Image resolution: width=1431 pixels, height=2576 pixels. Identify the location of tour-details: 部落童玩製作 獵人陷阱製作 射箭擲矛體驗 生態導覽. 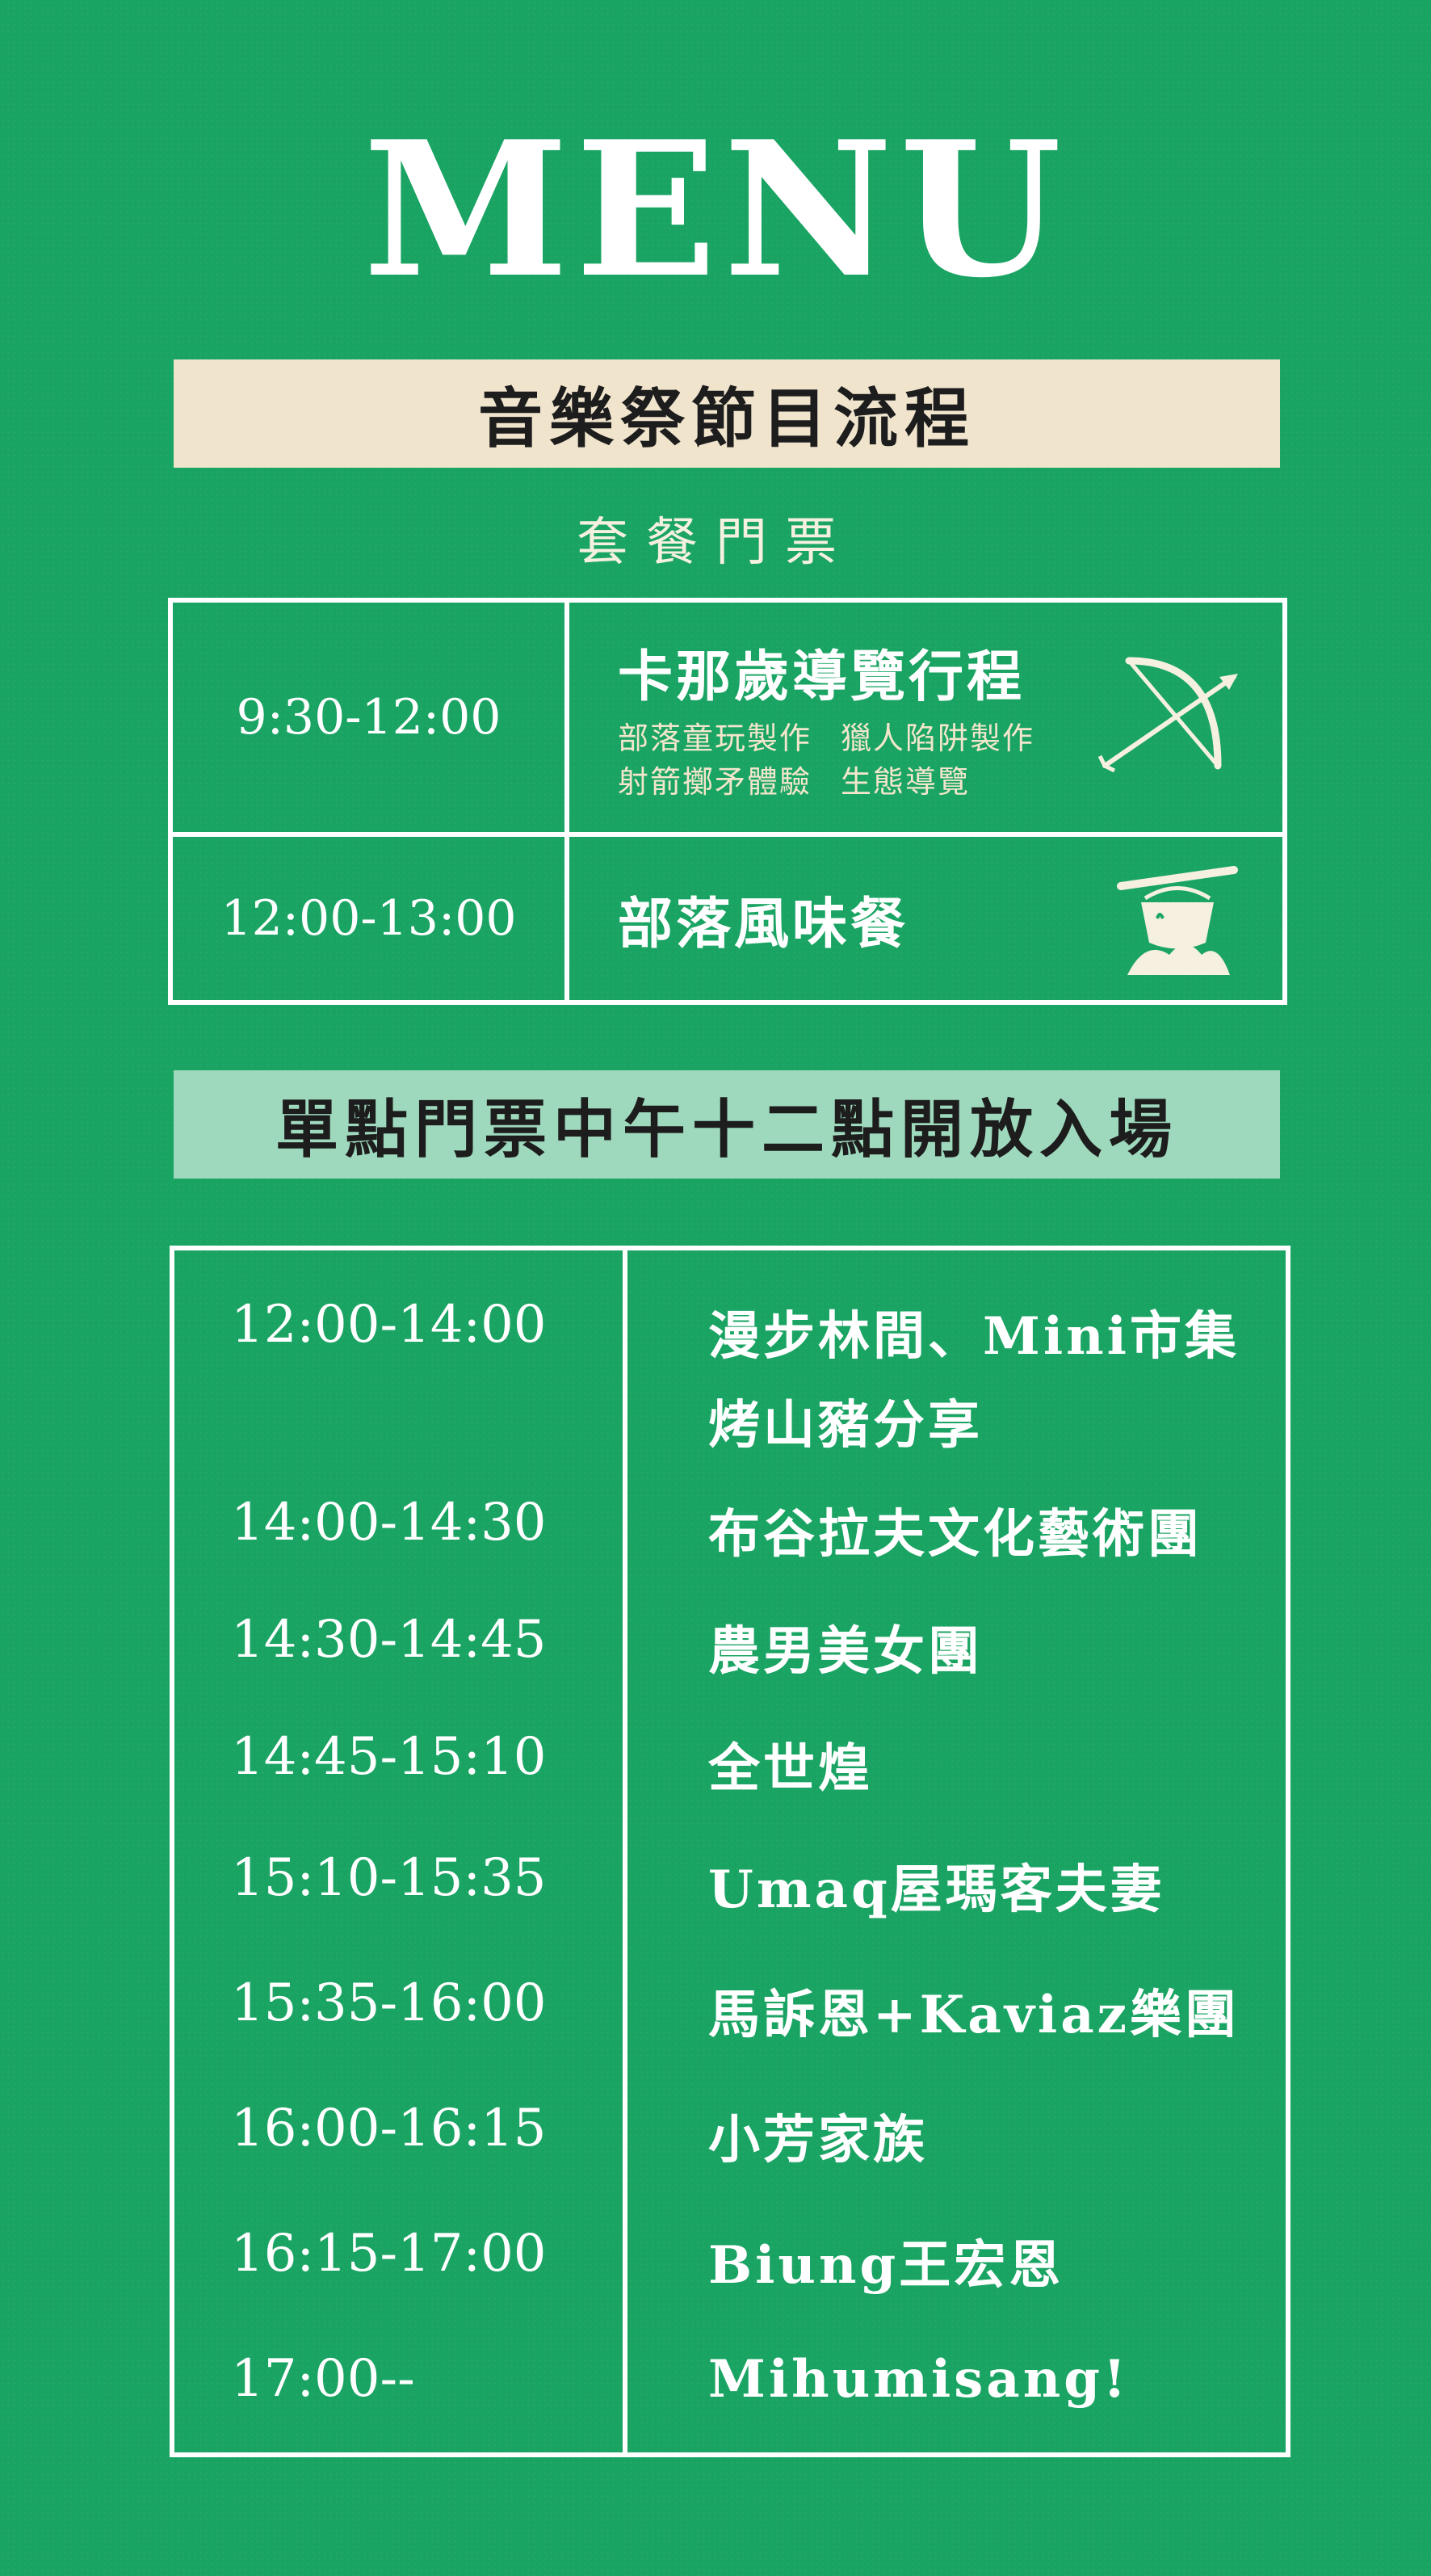
(950, 760).